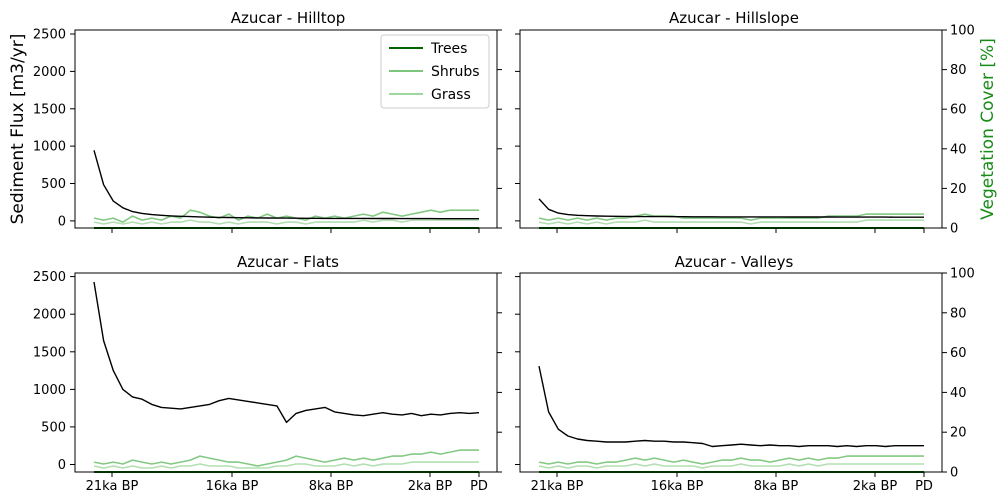 Image resolution: width=1008 pixels, height=504 pixels. Describe the element at coordinates (295, 230) in the screenshot. I see `x-ticks-hilltop` at that location.